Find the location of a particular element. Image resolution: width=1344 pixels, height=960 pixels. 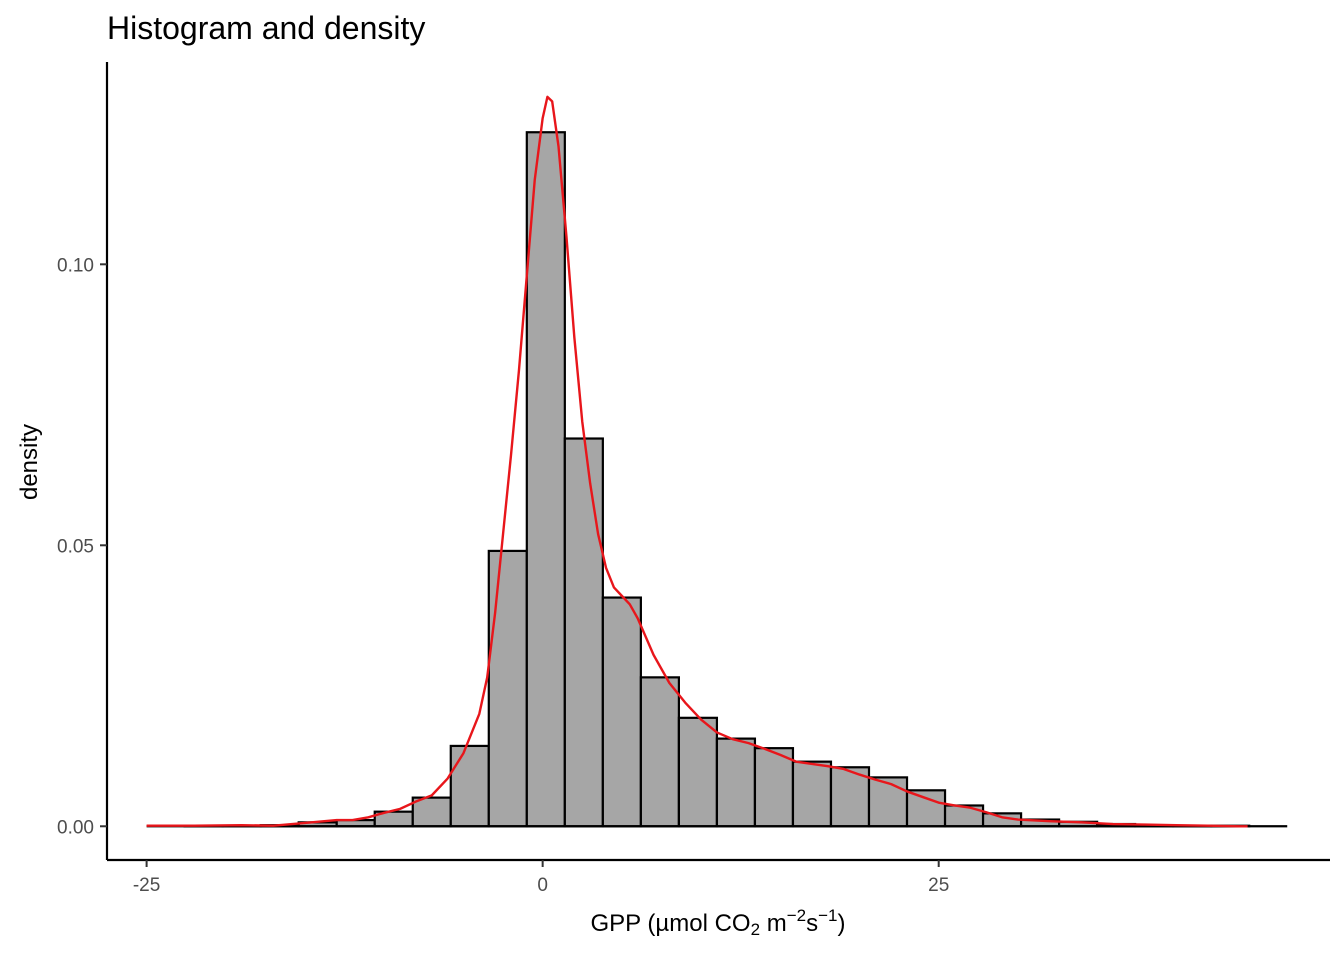

x-axis-label-part: s is located at coordinates (812, 923).